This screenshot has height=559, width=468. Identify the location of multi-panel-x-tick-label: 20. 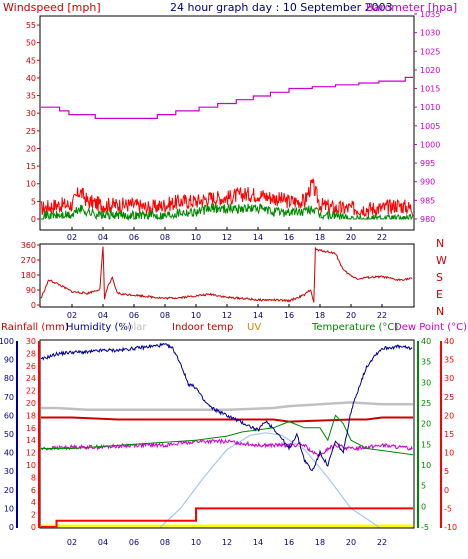
(351, 542).